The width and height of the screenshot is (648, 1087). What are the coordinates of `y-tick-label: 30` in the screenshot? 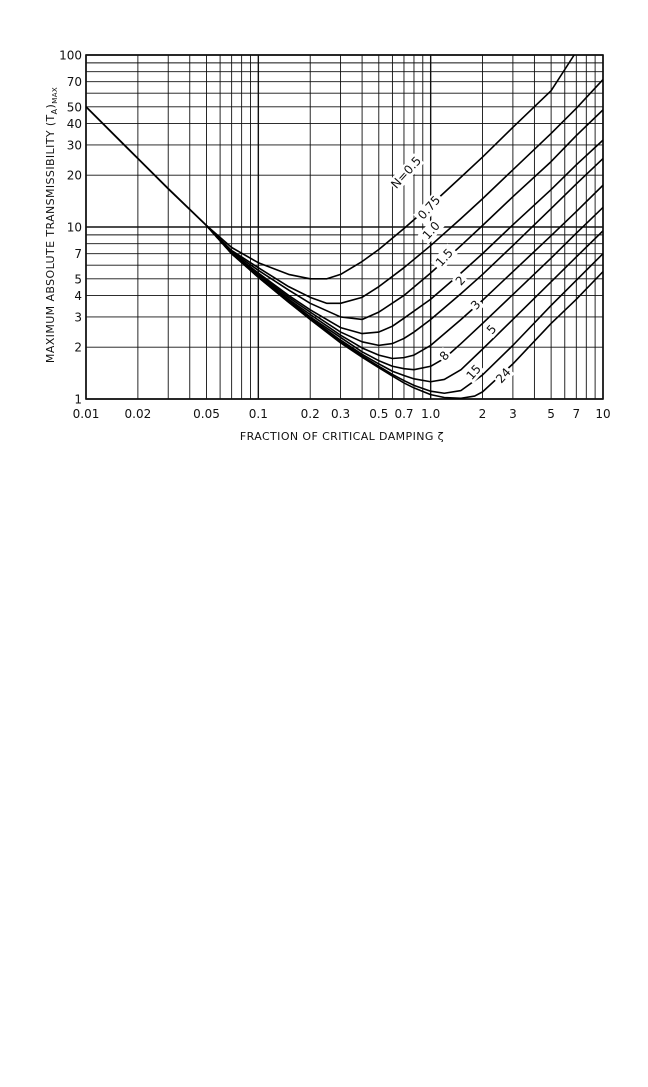 It's located at (74, 145).